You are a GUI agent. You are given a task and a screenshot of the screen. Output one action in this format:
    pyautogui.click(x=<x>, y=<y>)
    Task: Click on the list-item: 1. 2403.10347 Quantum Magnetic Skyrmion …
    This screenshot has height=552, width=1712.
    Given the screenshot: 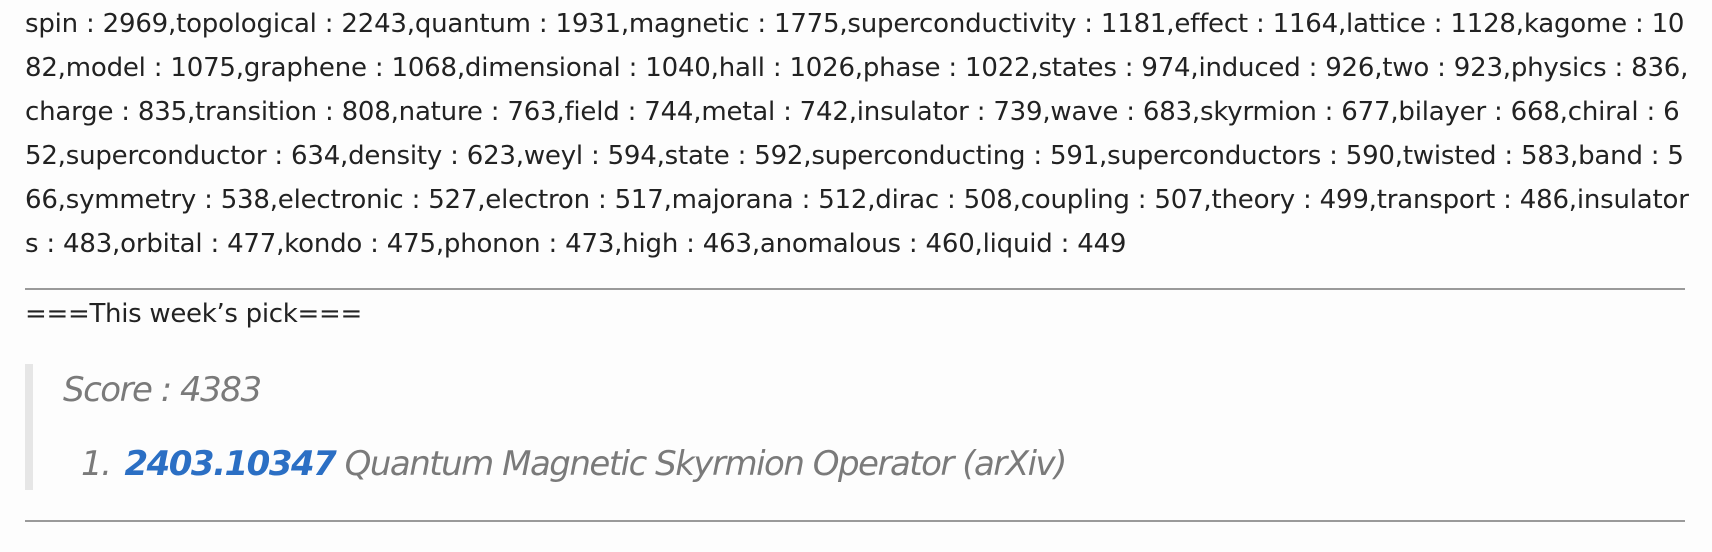 What is the action you would take?
    pyautogui.click(x=887, y=464)
    